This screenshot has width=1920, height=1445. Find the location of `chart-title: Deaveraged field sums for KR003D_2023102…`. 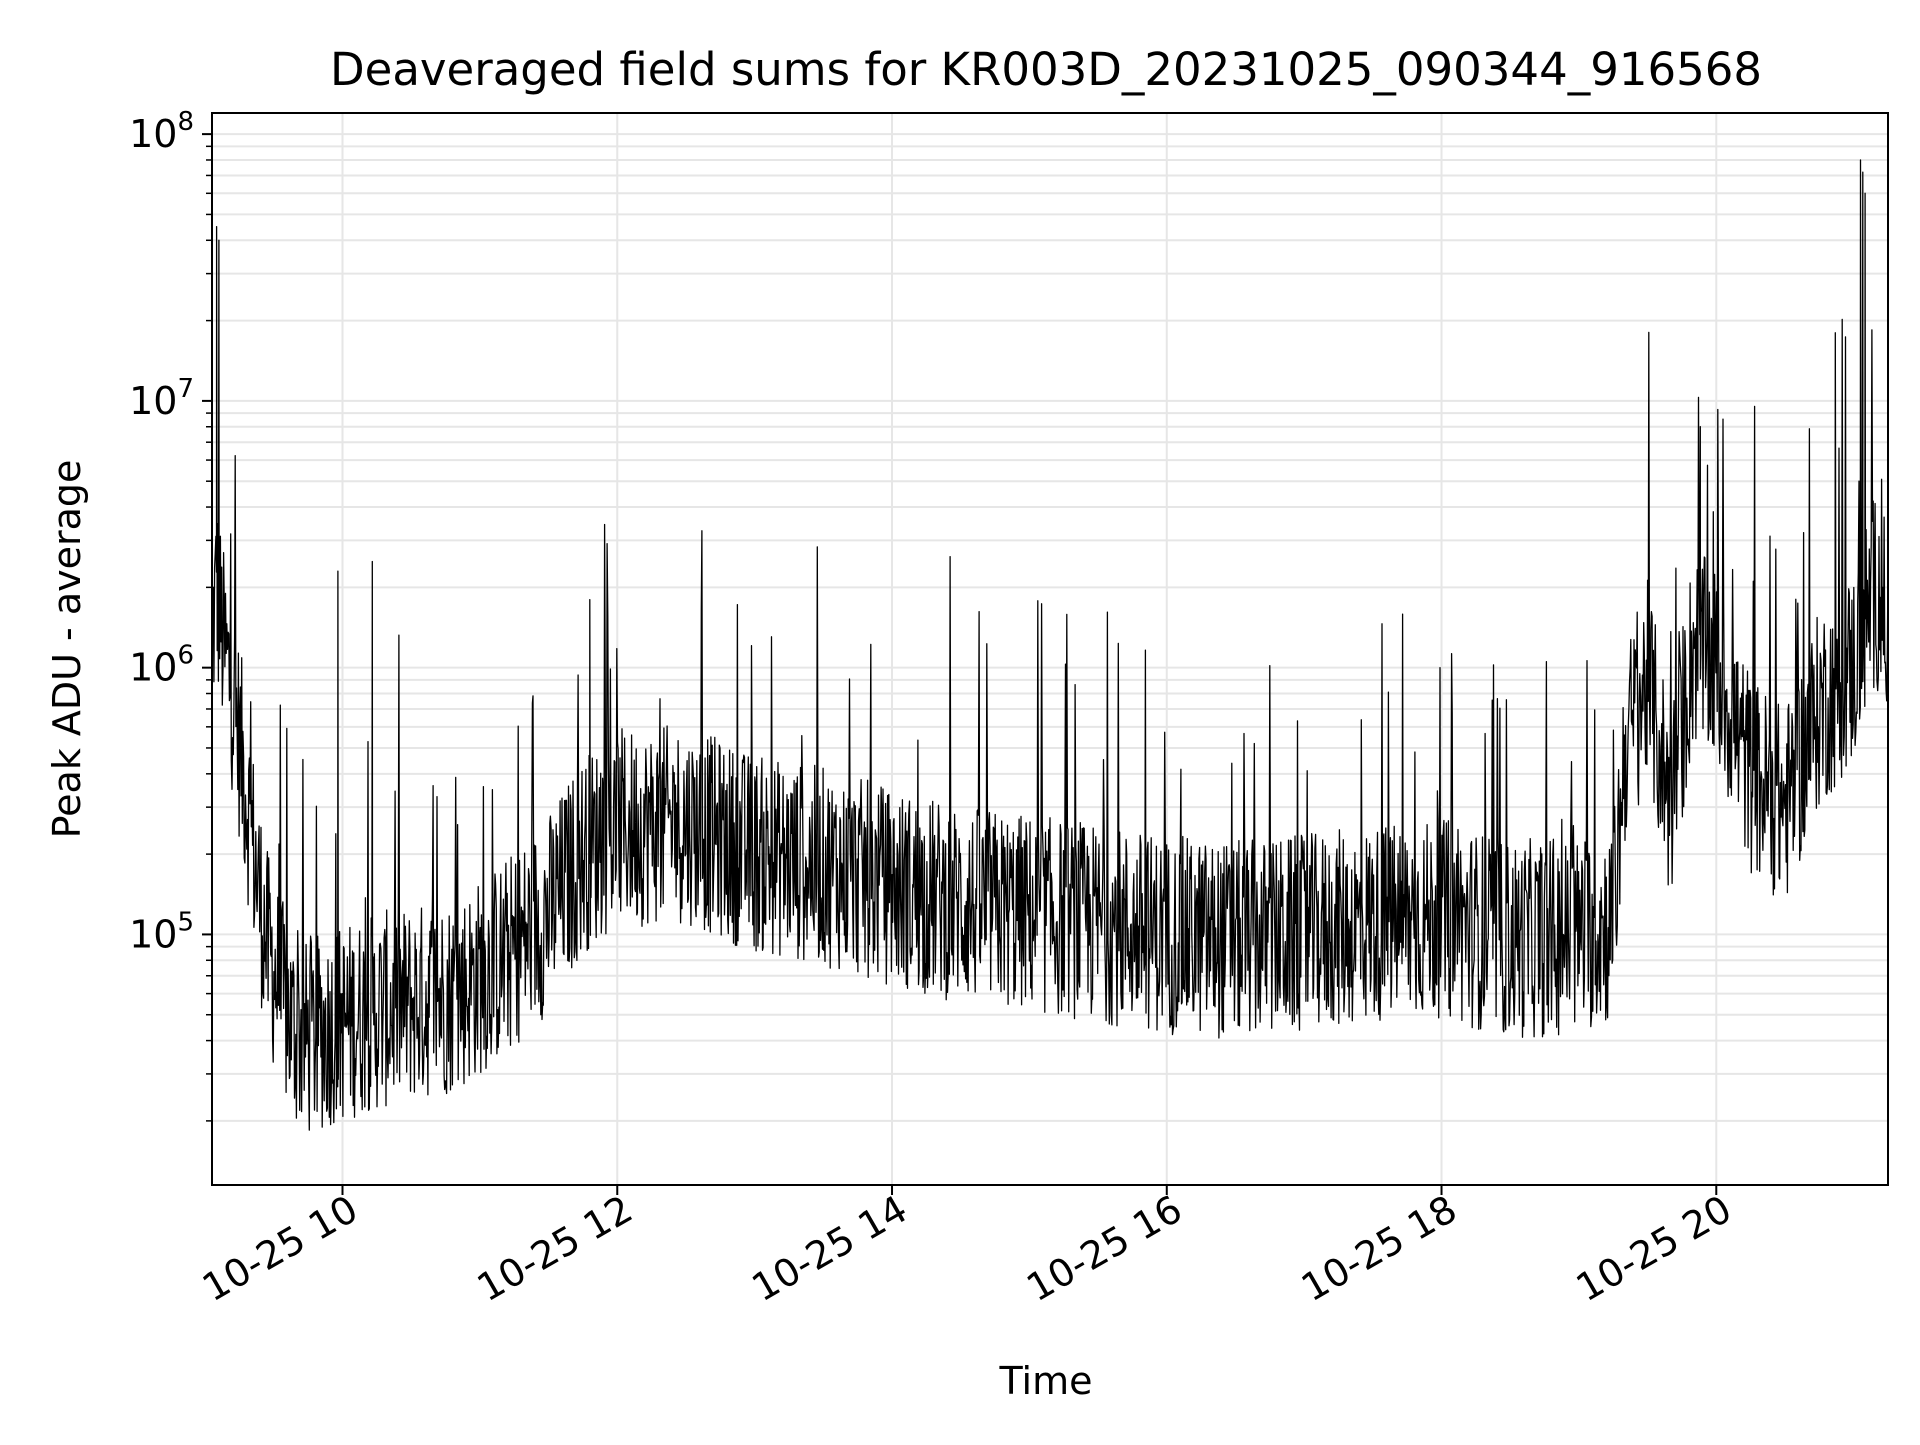

chart-title: Deaveraged field sums for KR003D_2023102… is located at coordinates (1046, 69).